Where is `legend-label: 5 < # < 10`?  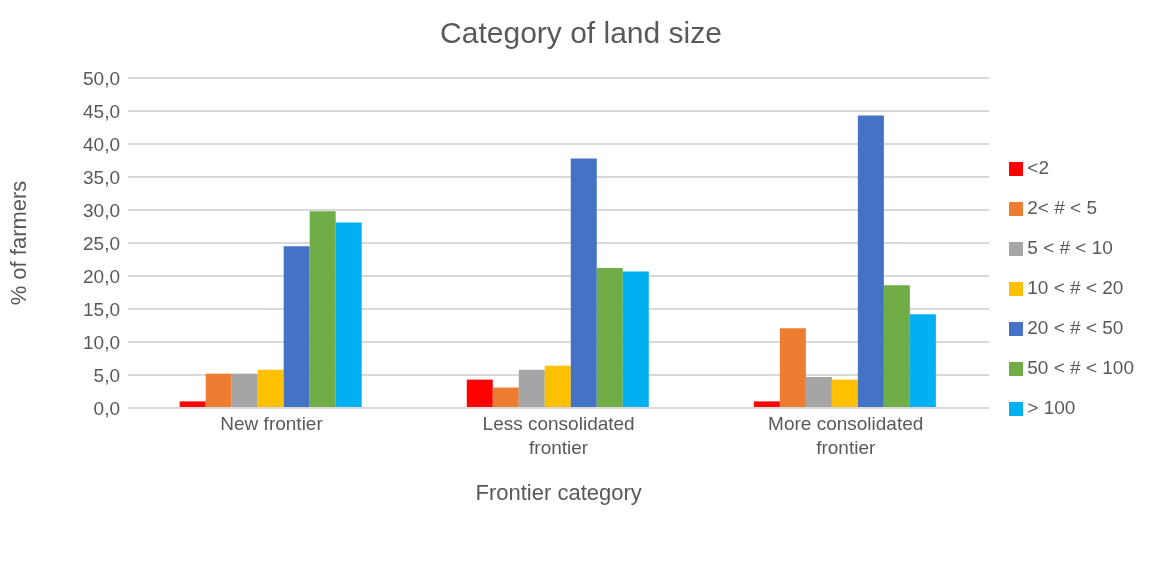
legend-label: 5 < # < 10 is located at coordinates (1070, 247).